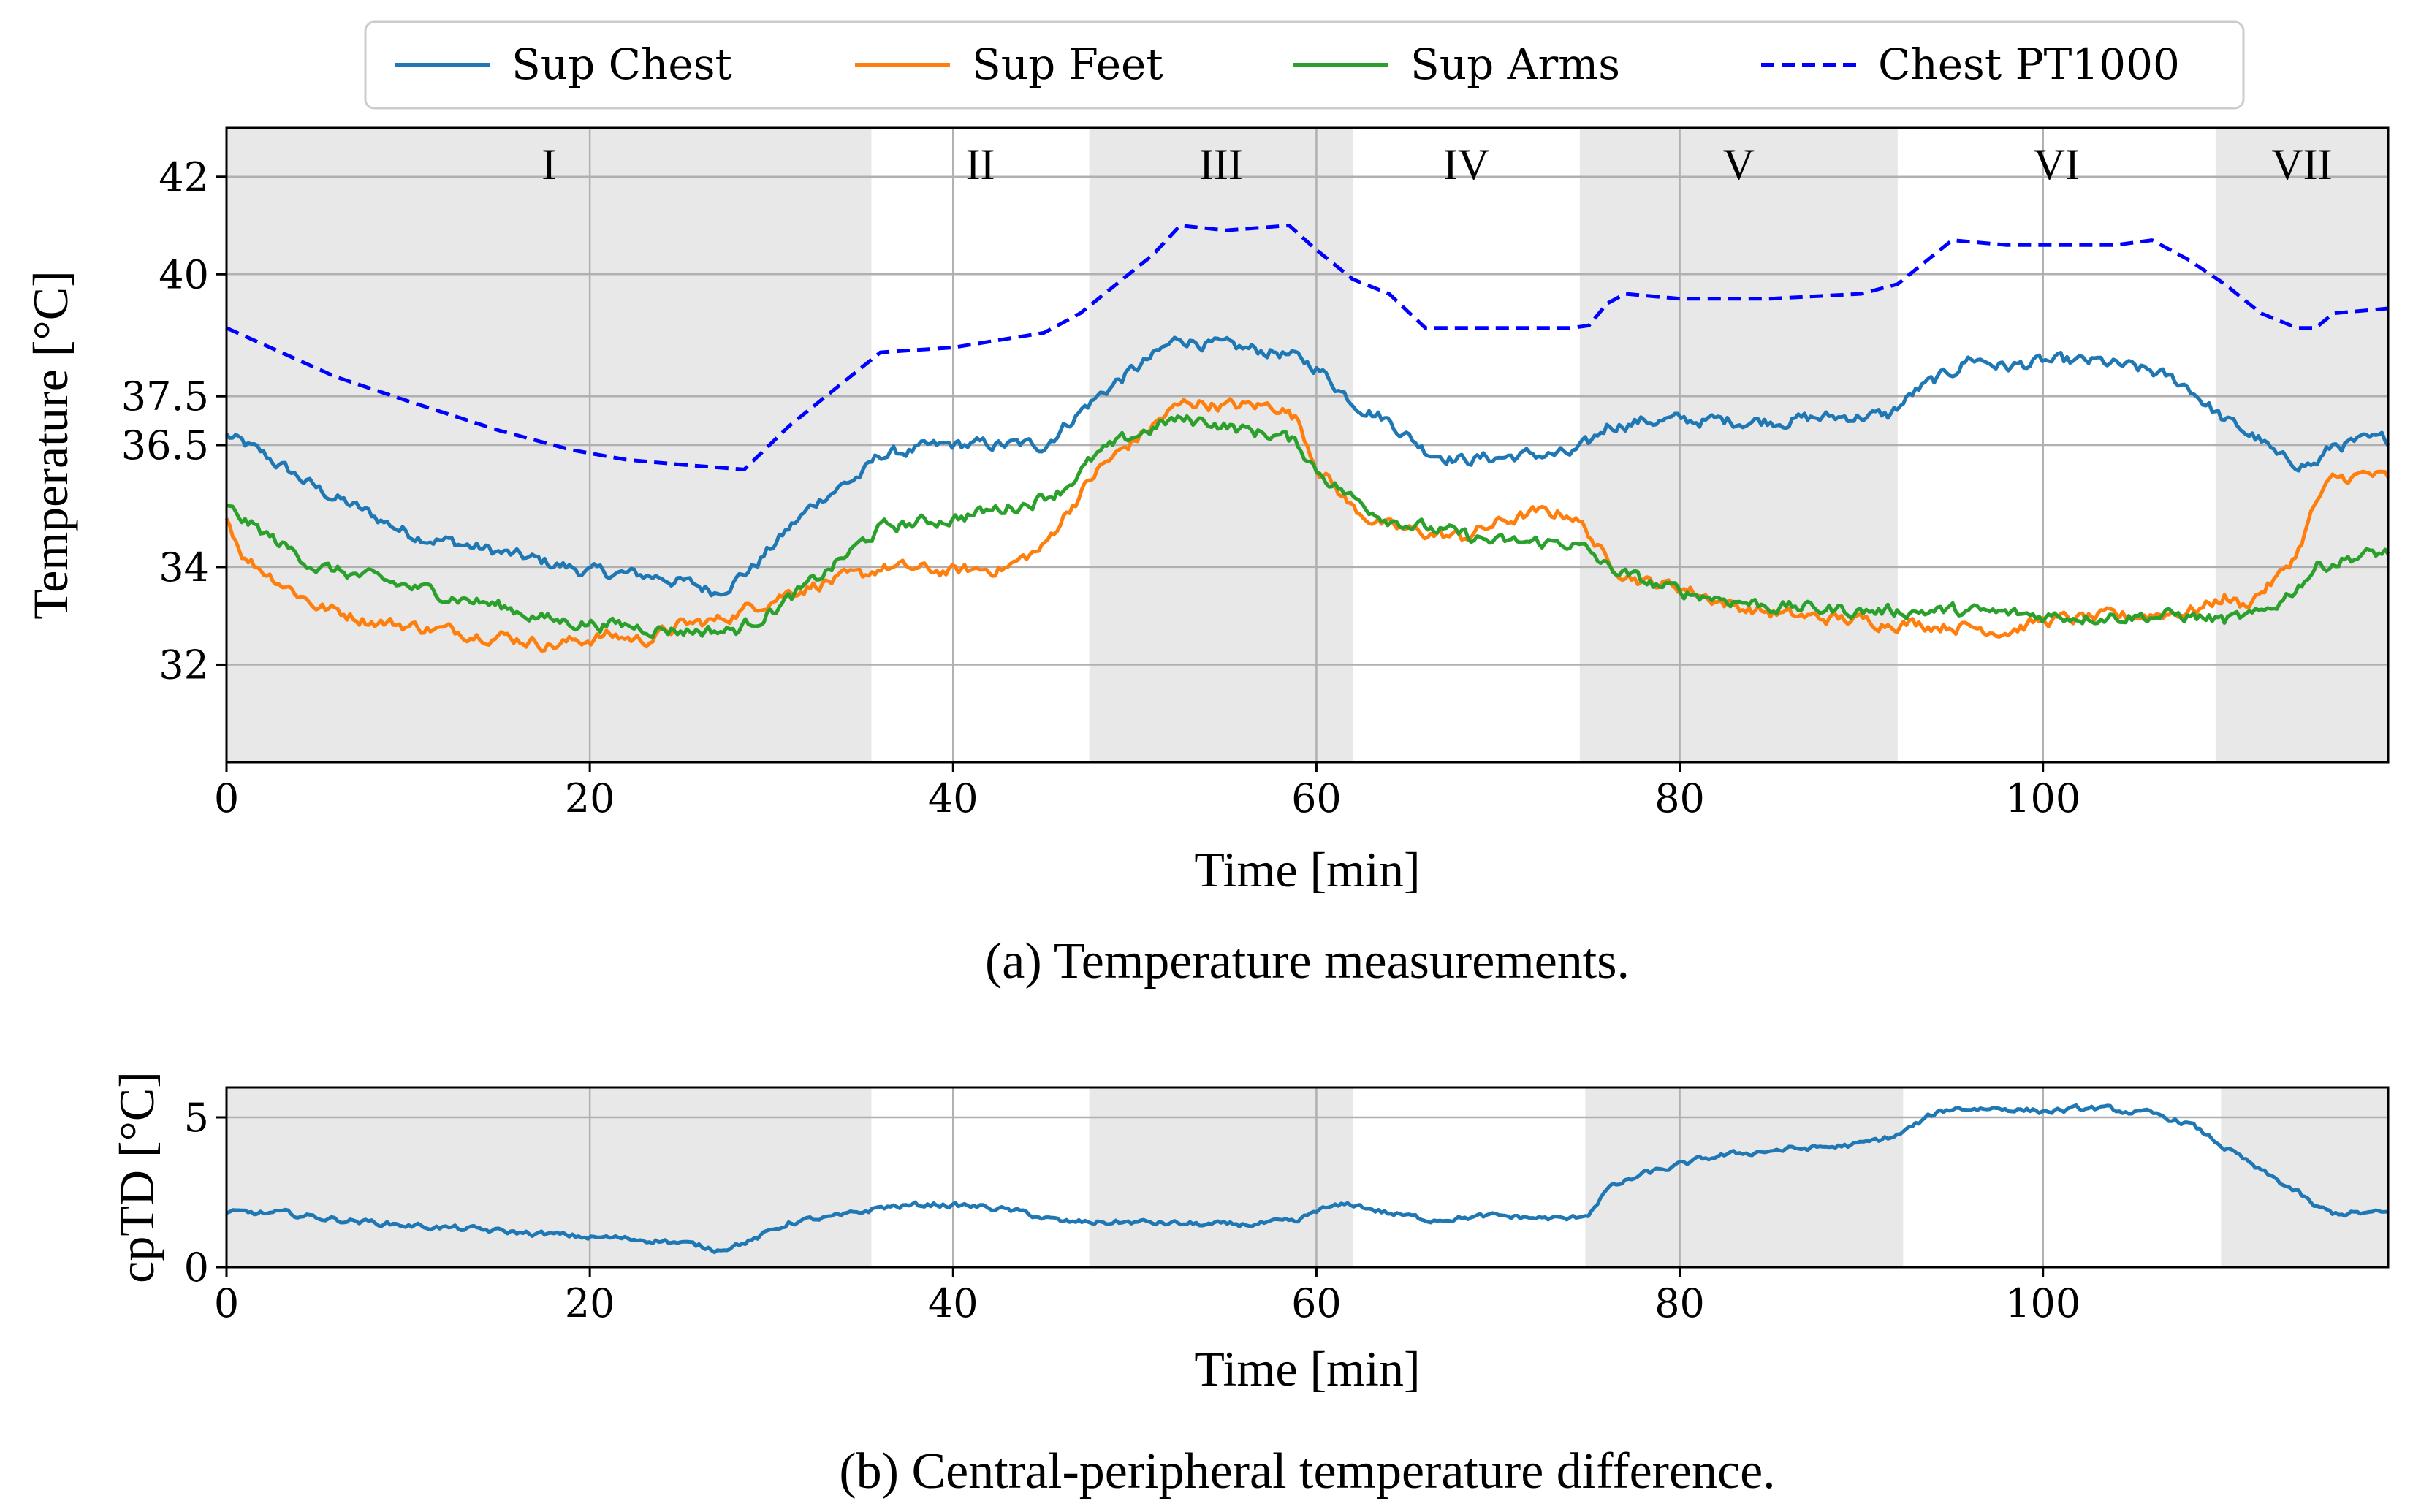 The width and height of the screenshot is (2413, 1512). Describe the element at coordinates (622, 64) in the screenshot. I see `legend-label: Sup Chest` at that location.